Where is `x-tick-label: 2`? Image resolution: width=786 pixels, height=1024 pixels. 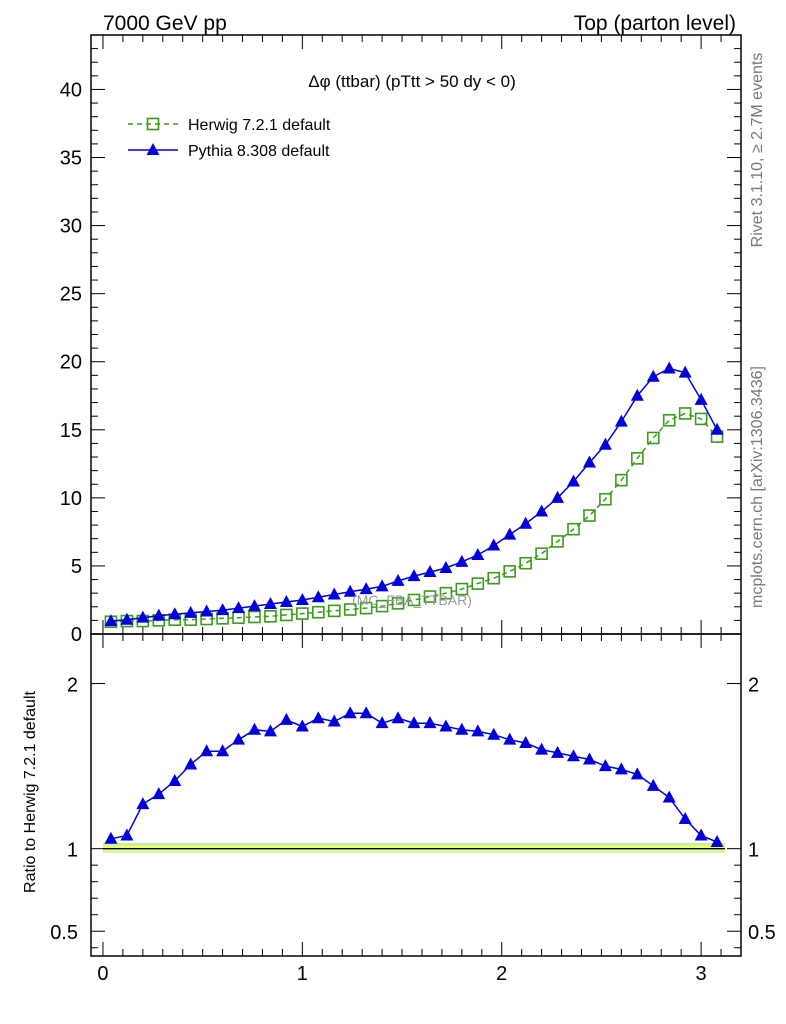 x-tick-label: 2 is located at coordinates (501, 974).